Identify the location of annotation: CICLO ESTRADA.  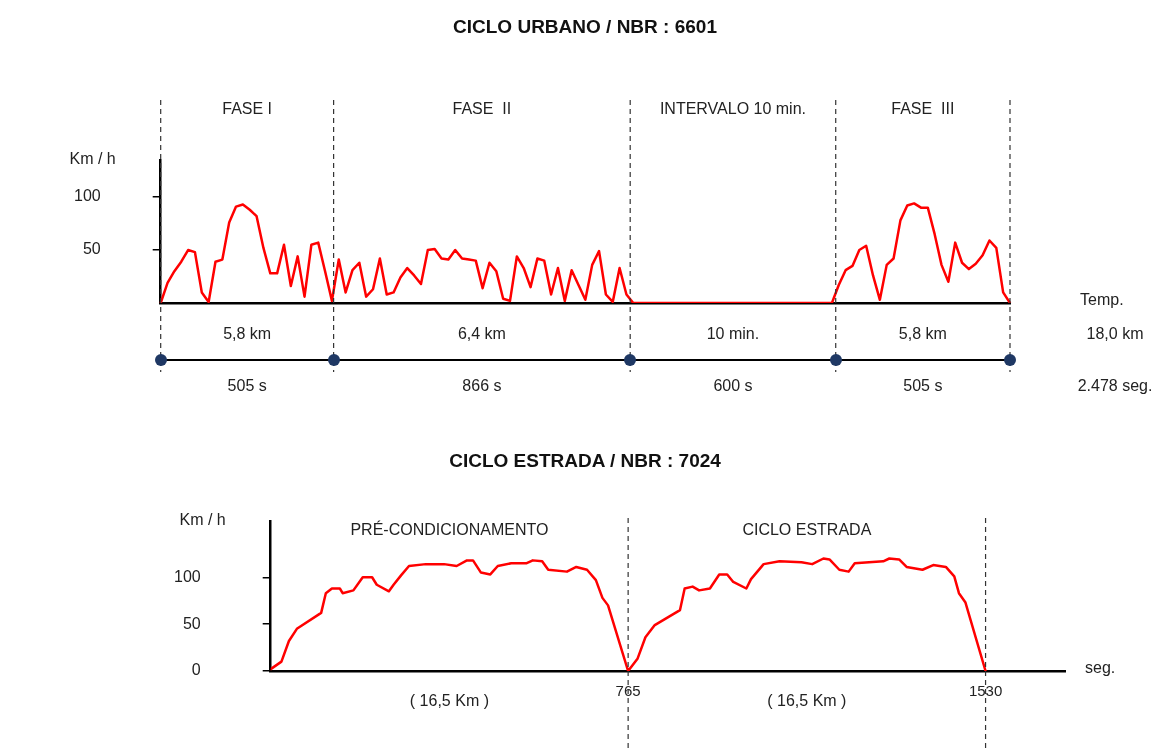
(807, 530).